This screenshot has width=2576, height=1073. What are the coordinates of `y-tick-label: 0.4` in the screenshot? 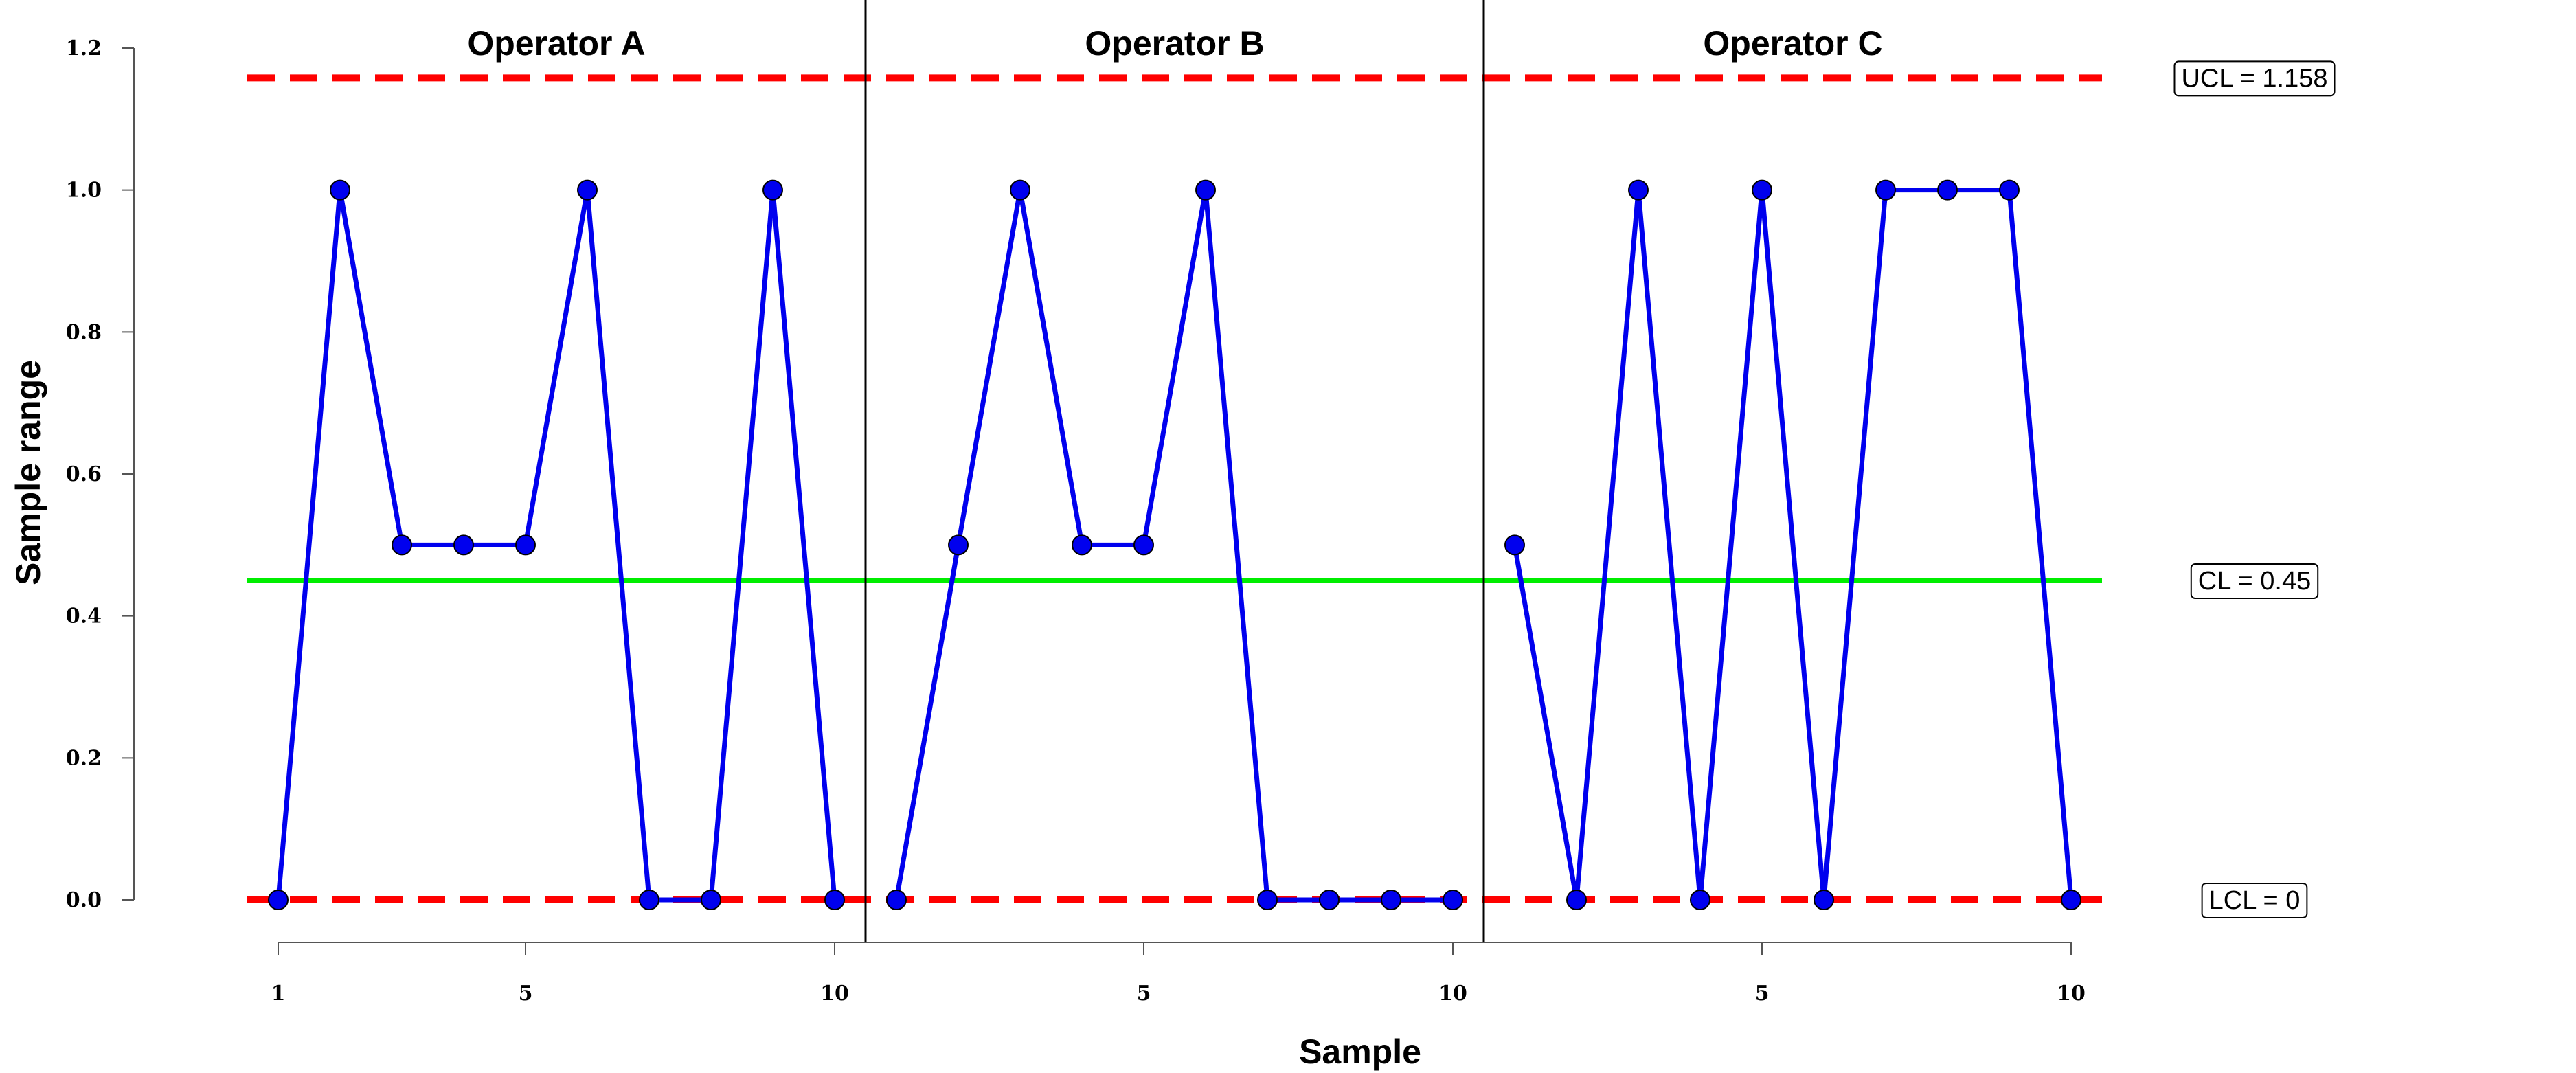 It's located at (84, 617).